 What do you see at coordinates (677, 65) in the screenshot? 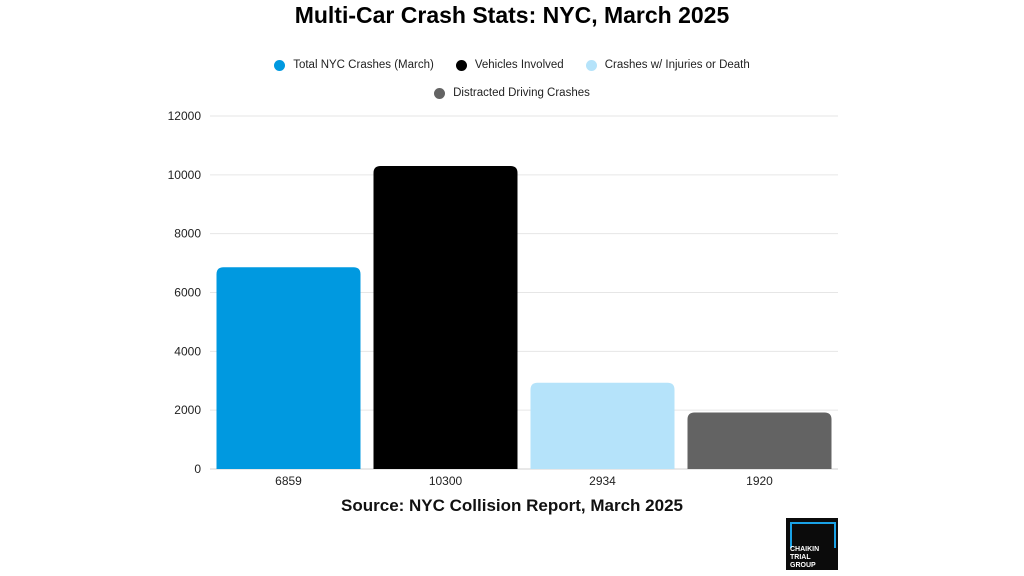
I see `legend-label: Crashes w/ Injuries or Death` at bounding box center [677, 65].